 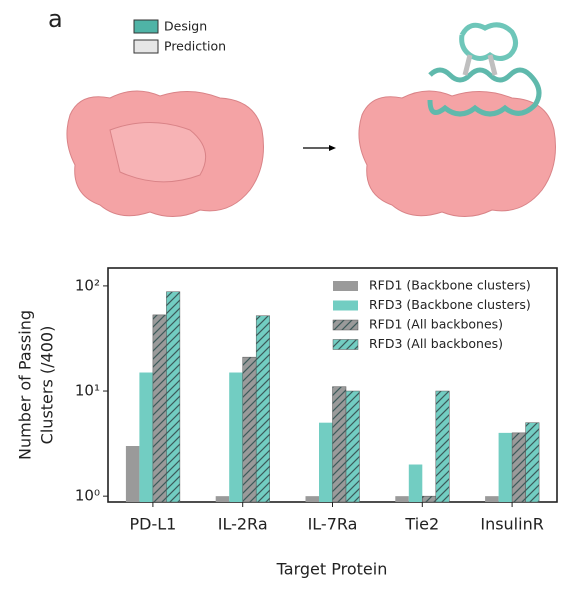 I want to click on legend-label: RFD1 (All backbones), so click(x=436, y=324).